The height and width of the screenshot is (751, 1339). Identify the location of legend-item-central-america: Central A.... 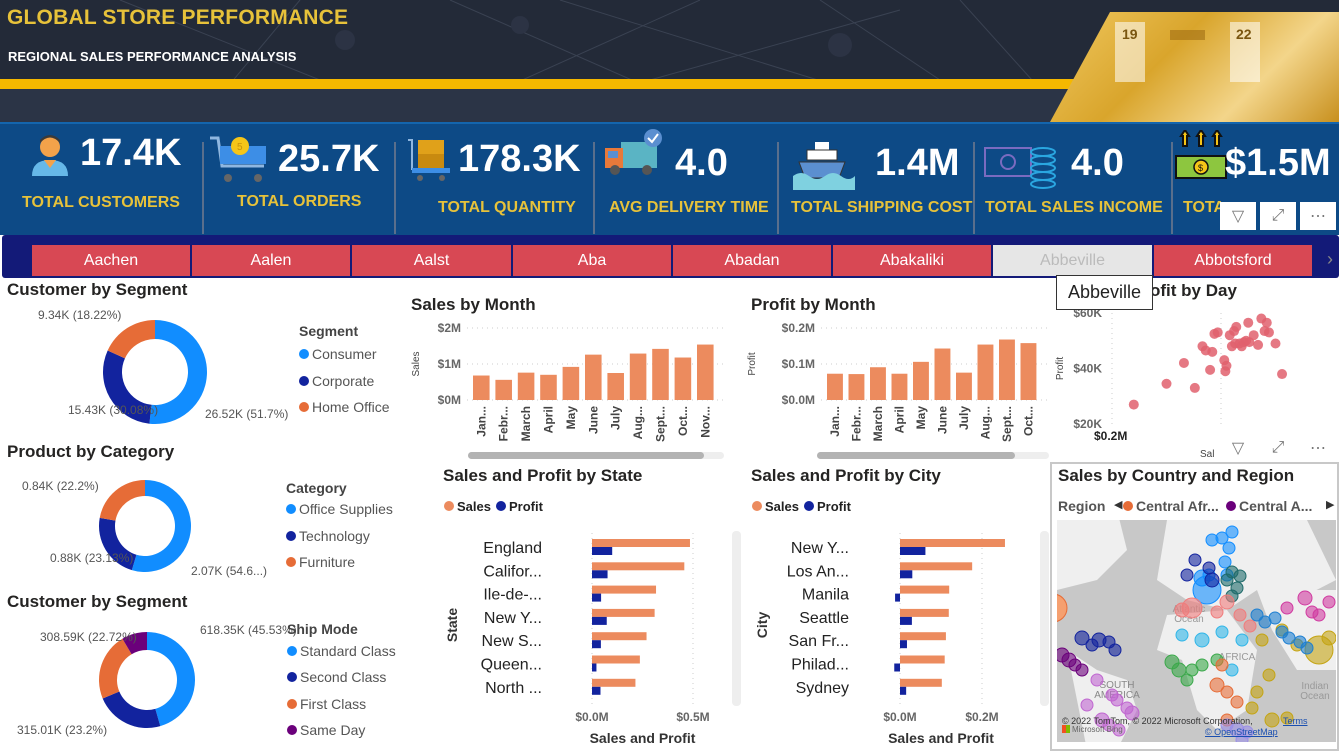
(1269, 506).